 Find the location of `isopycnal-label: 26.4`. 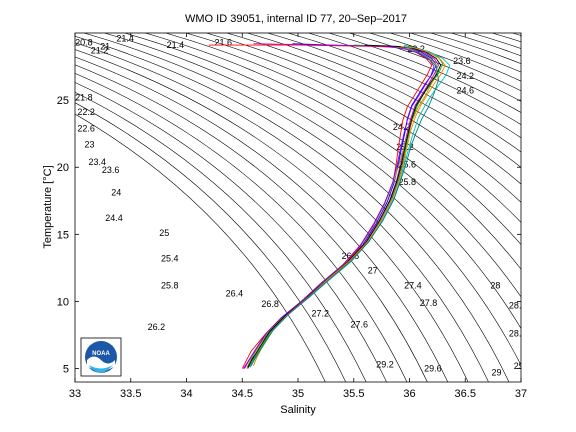

isopycnal-label: 26.4 is located at coordinates (235, 293).